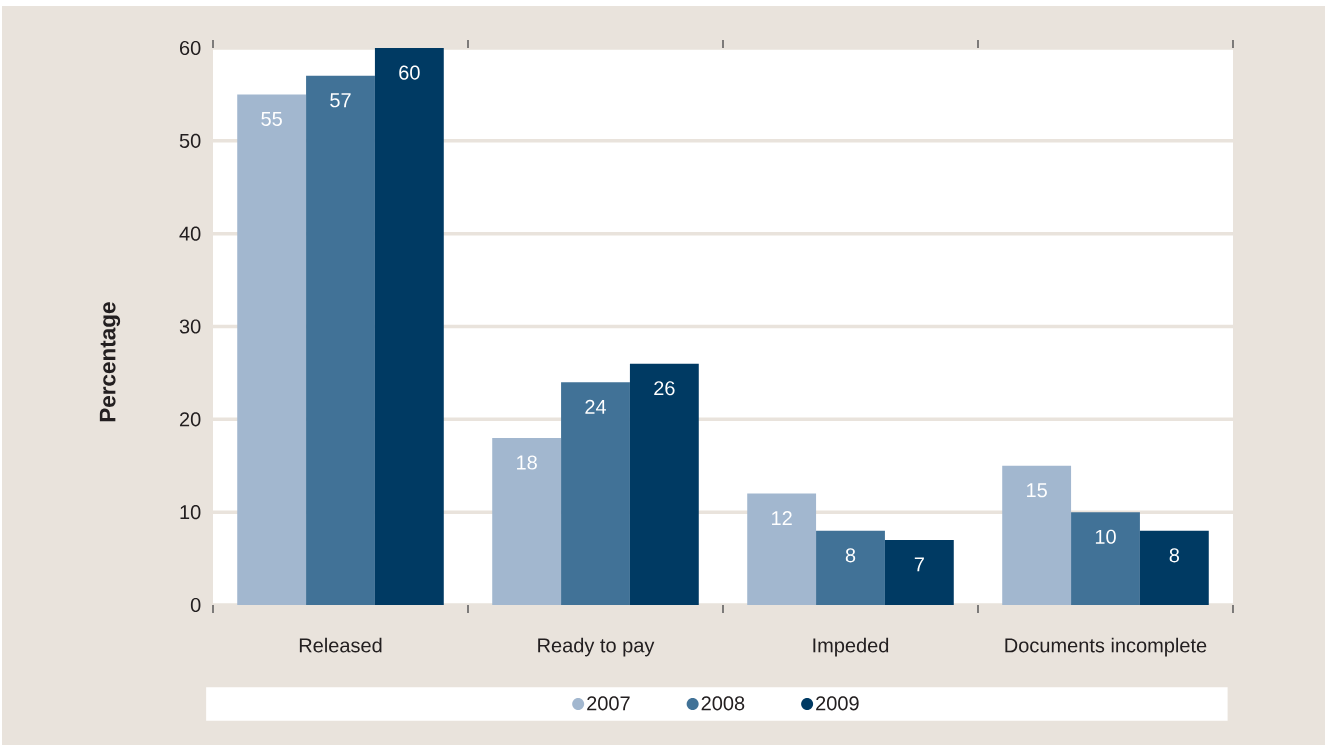 The width and height of the screenshot is (1325, 745). Describe the element at coordinates (1105, 536) in the screenshot. I see `data-label: 10` at that location.